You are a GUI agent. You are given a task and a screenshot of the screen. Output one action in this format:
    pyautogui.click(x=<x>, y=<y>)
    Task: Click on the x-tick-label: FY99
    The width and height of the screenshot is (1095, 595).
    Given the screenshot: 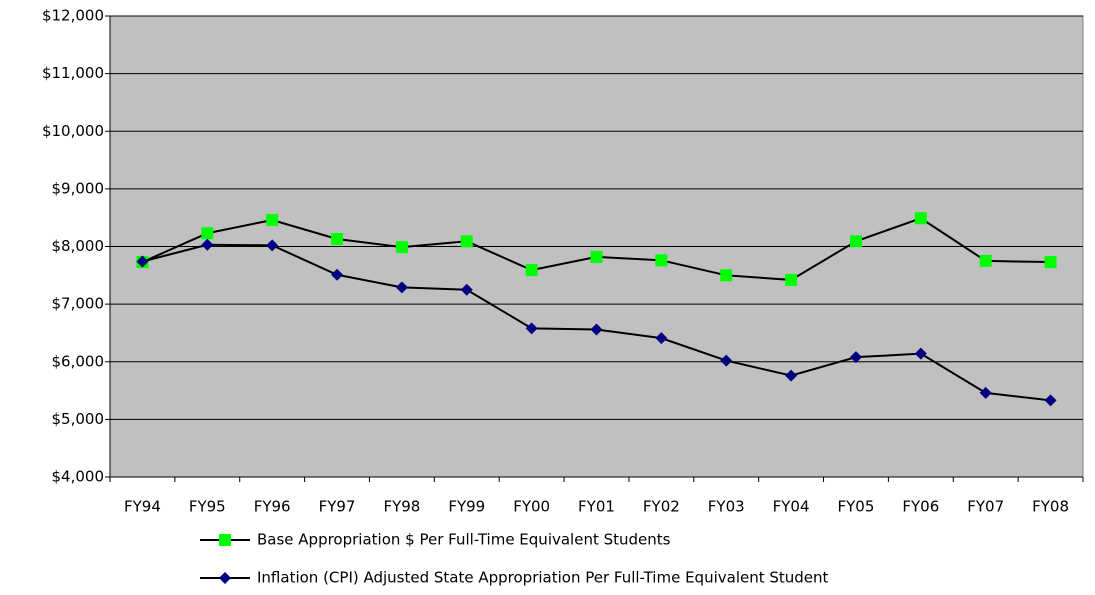 What is the action you would take?
    pyautogui.click(x=466, y=507)
    